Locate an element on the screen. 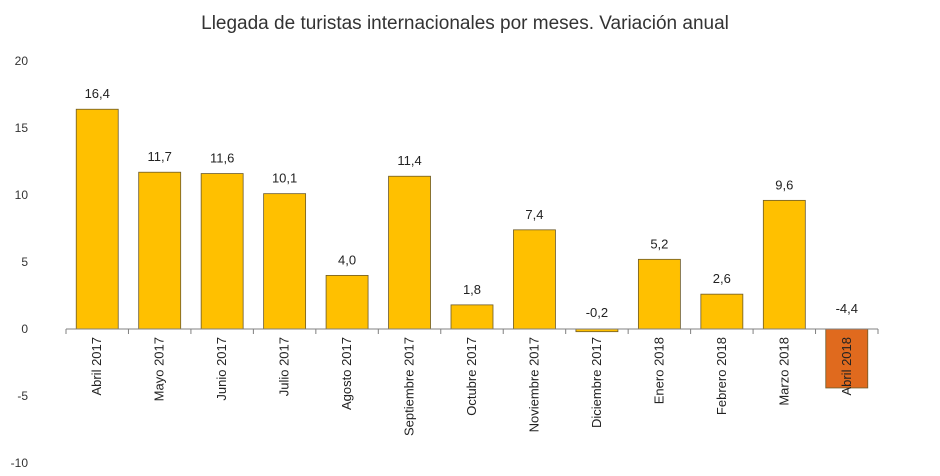 Image resolution: width=940 pixels, height=476 pixels. x-category-label: Agosto 2017 is located at coordinates (346, 373).